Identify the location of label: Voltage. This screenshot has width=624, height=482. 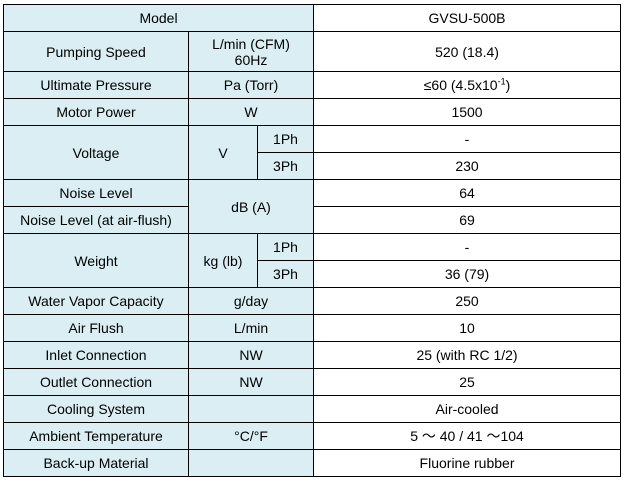
(96, 152).